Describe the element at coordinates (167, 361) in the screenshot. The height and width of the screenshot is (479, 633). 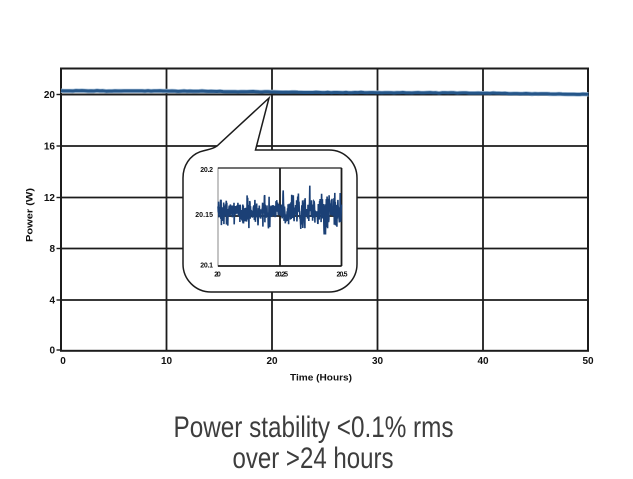
I see `svg-text: 10` at that location.